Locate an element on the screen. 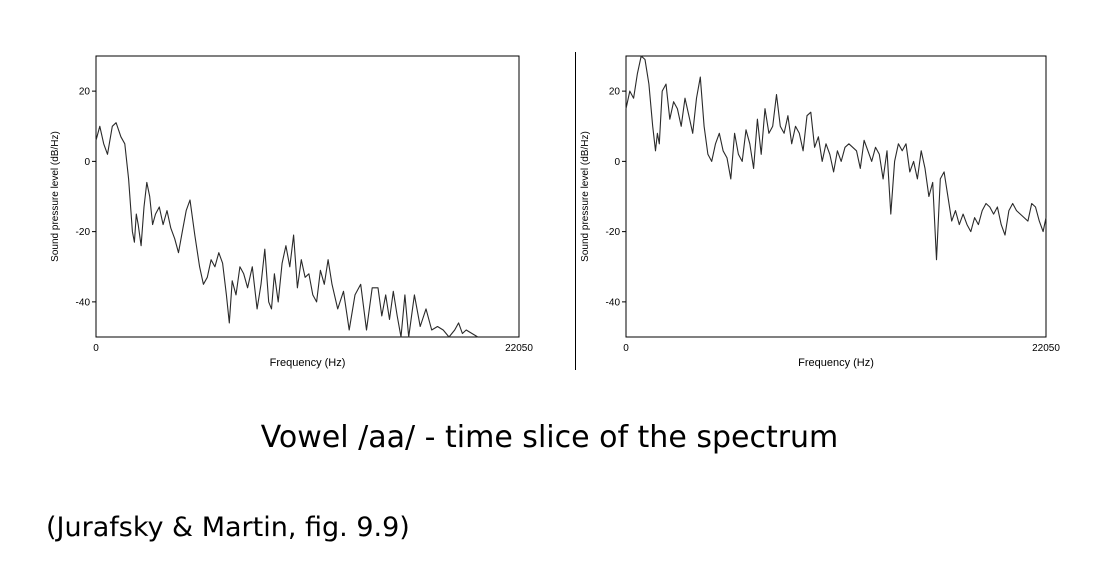  left-x-tick-end: 22050 is located at coordinates (519, 348).